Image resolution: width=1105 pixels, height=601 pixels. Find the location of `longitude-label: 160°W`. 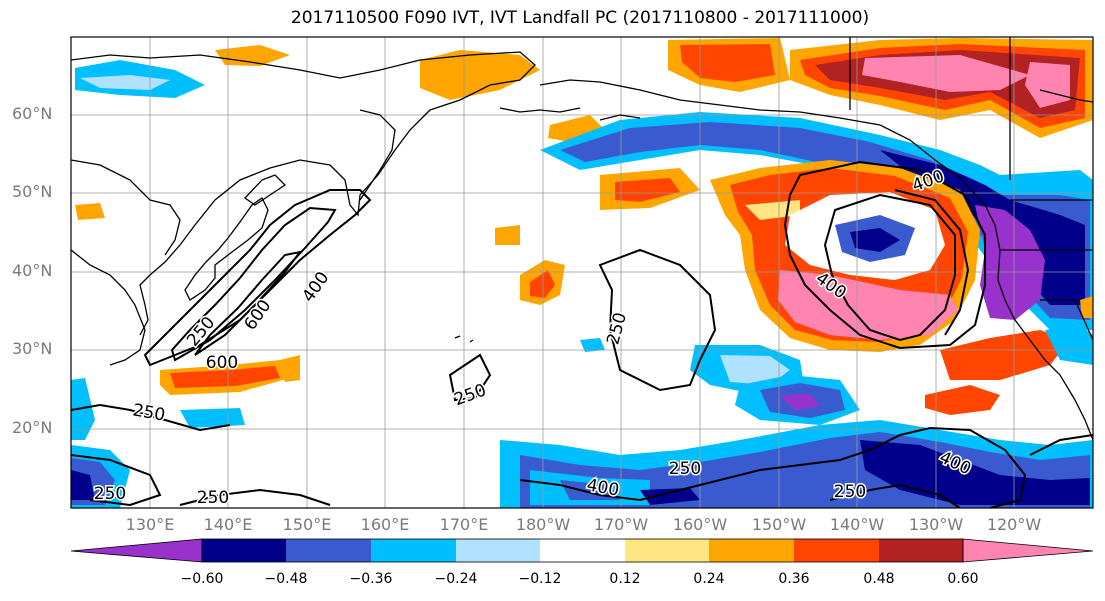

longitude-label: 160°W is located at coordinates (700, 524).